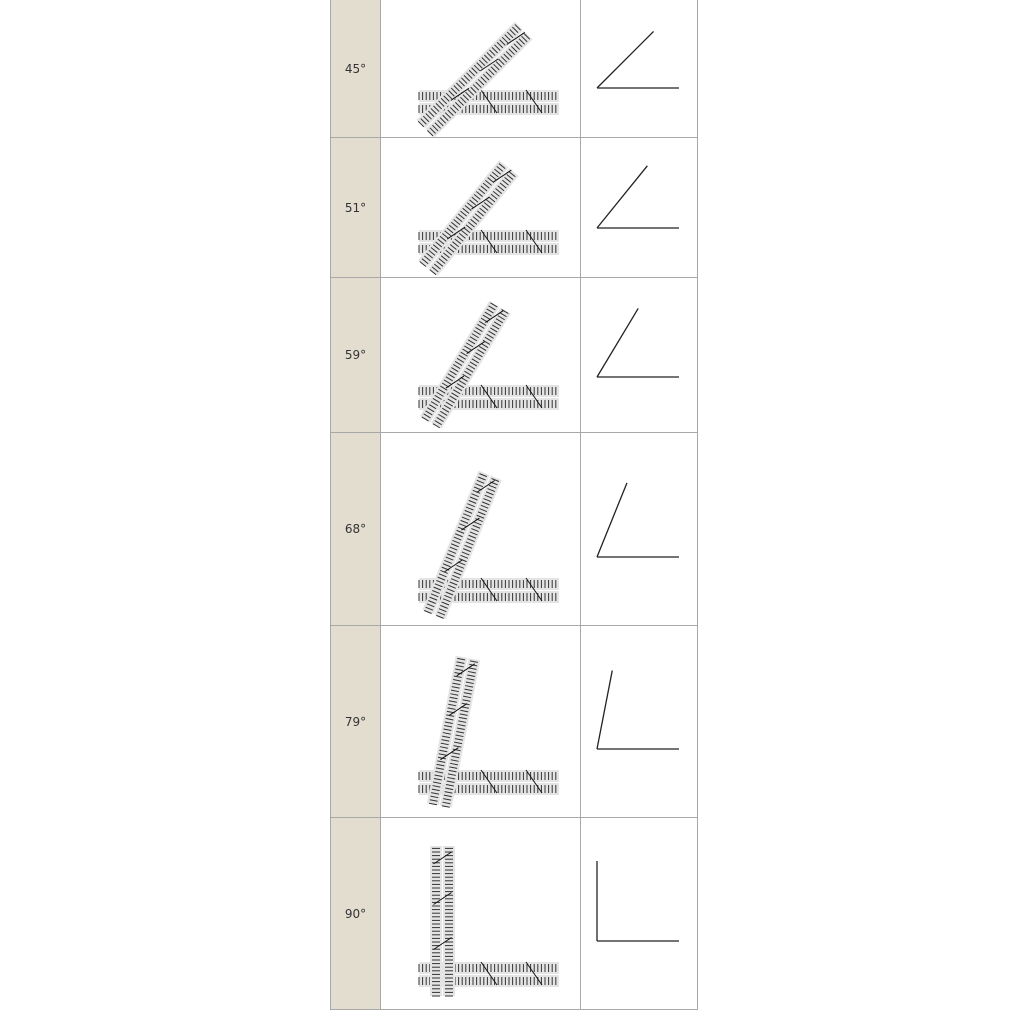  What do you see at coordinates (625, 59) in the screenshot?
I see `angle-arm-line` at bounding box center [625, 59].